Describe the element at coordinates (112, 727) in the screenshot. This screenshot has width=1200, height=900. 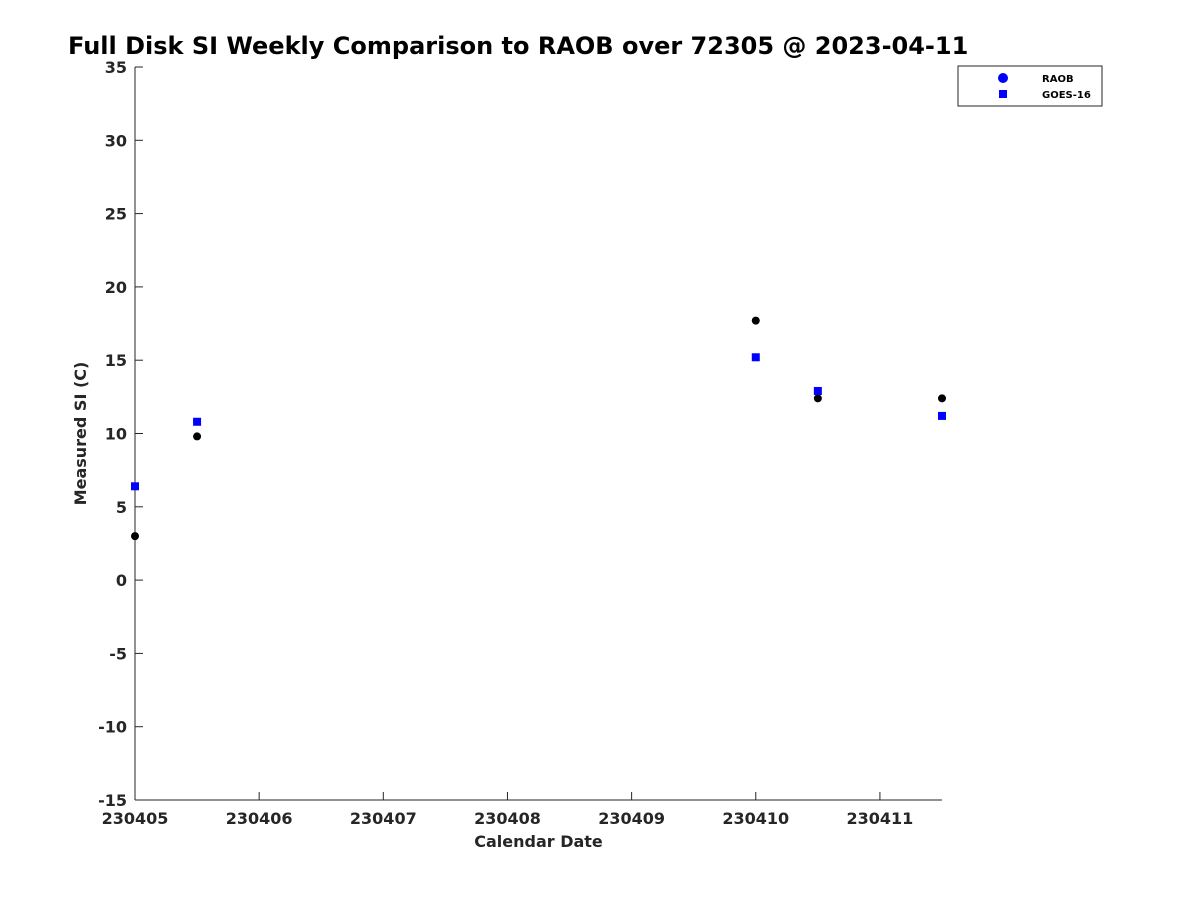
I see `y-tick-label: -10` at that location.